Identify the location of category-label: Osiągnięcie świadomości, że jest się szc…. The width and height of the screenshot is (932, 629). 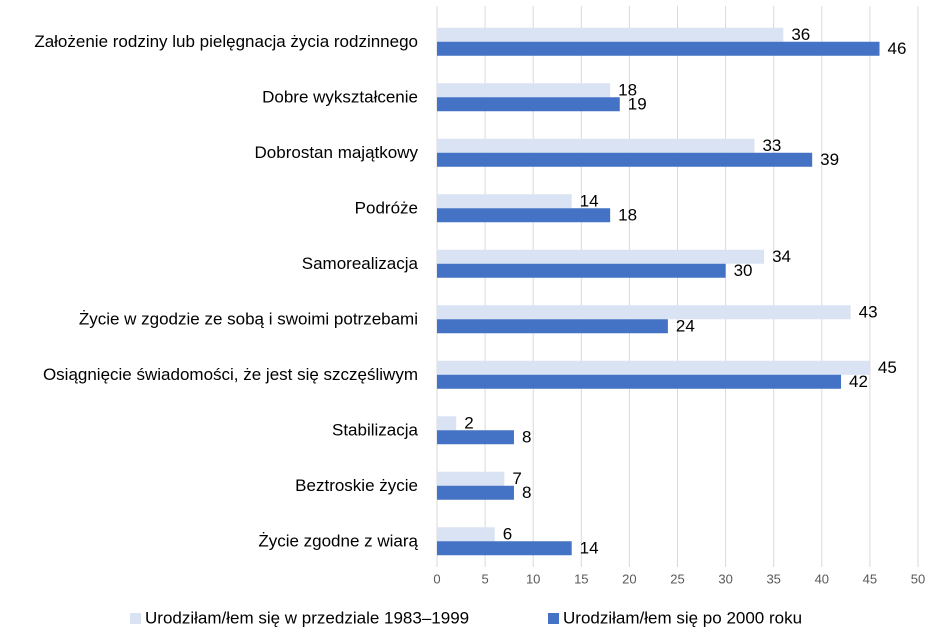
(230, 374).